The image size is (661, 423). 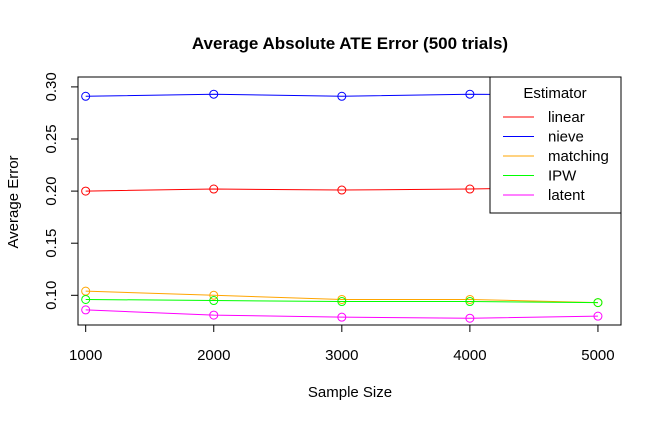 What do you see at coordinates (341, 355) in the screenshot?
I see `x-tick-label: 3000` at bounding box center [341, 355].